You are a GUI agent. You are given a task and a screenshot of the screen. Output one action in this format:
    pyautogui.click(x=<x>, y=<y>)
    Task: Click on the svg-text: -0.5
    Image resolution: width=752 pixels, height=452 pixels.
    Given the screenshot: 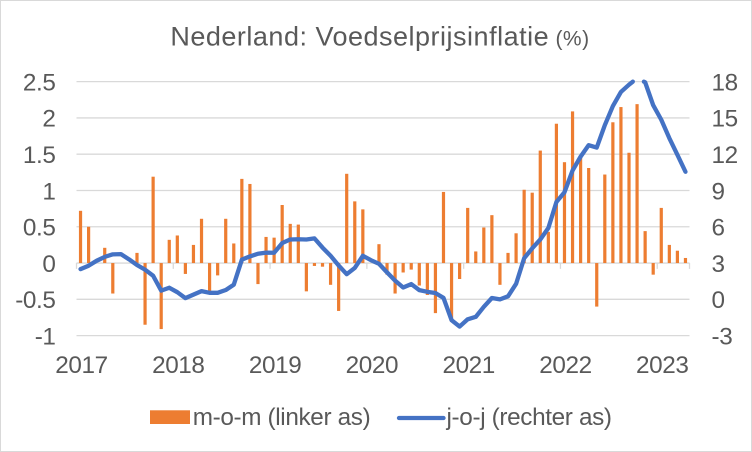 What is the action you would take?
    pyautogui.click(x=35, y=300)
    